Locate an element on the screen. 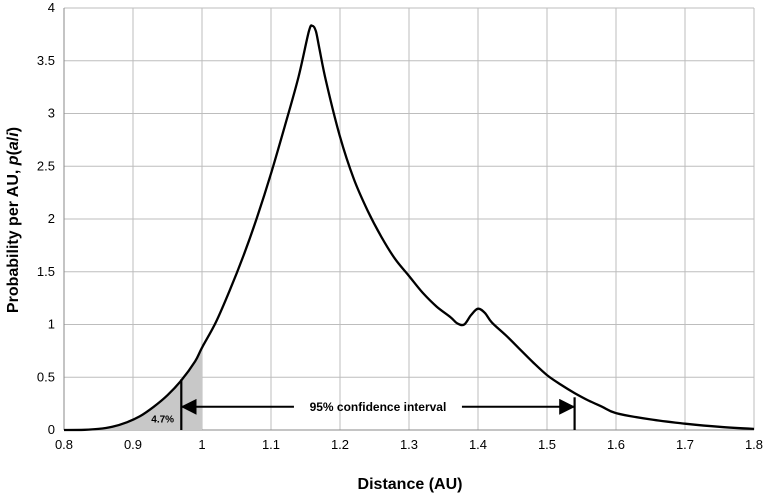 This screenshot has height=494, width=766. x-tick-label: 0.8 is located at coordinates (64, 444).